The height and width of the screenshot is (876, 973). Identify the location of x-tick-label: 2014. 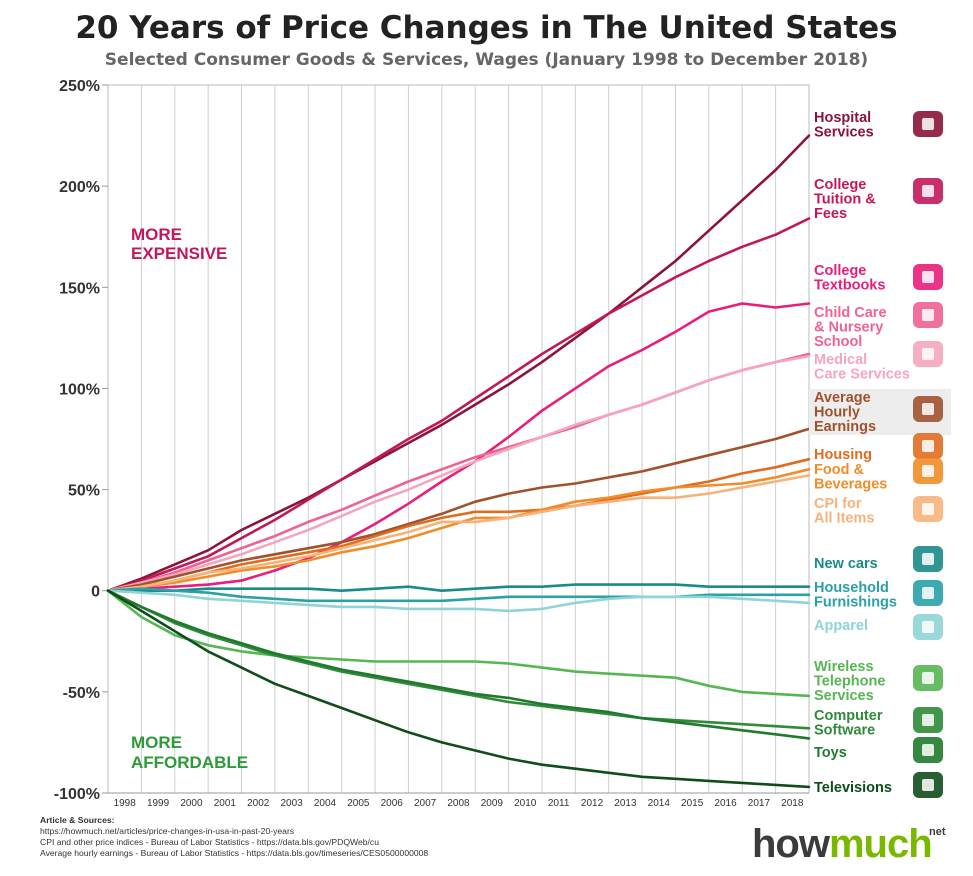
(659, 803).